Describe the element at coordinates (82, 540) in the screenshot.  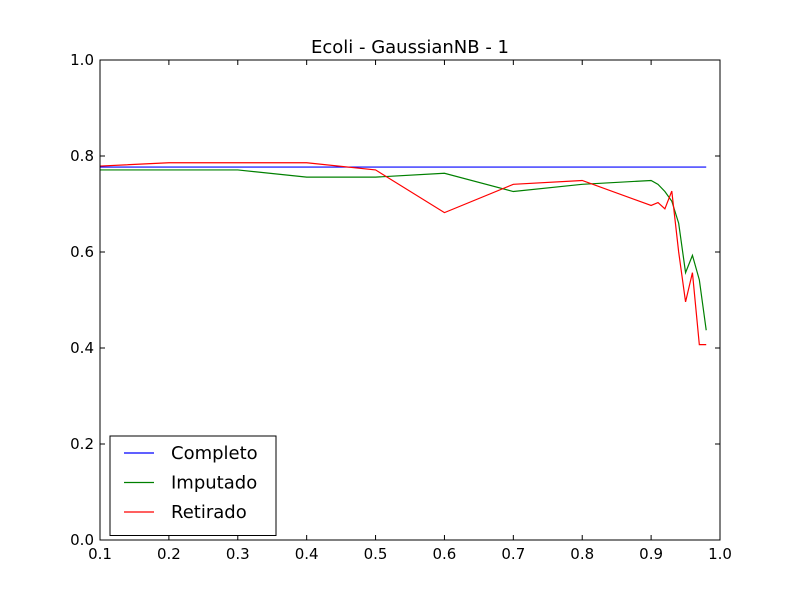
I see `y-tick-label: 0.0` at that location.